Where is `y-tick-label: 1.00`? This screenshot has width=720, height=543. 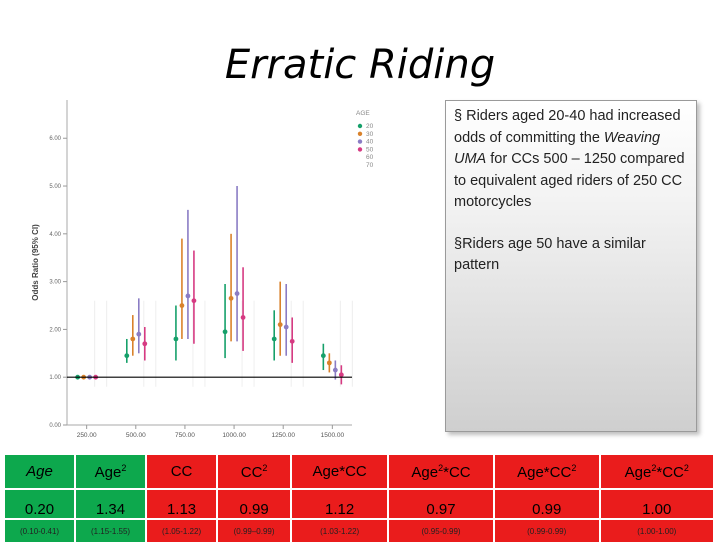 y-tick-label: 1.00 is located at coordinates (55, 378).